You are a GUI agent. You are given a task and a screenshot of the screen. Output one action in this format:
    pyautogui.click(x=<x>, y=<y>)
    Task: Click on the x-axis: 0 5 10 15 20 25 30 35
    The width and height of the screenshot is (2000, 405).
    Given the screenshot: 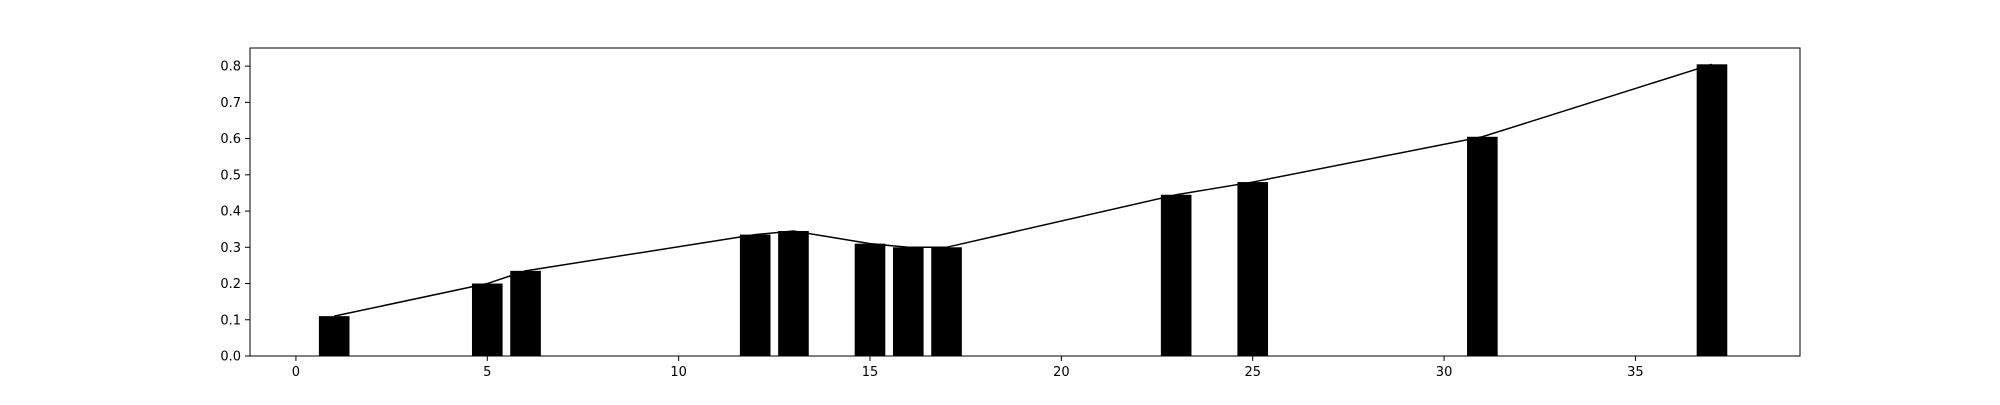 What is the action you would take?
    pyautogui.click(x=968, y=368)
    